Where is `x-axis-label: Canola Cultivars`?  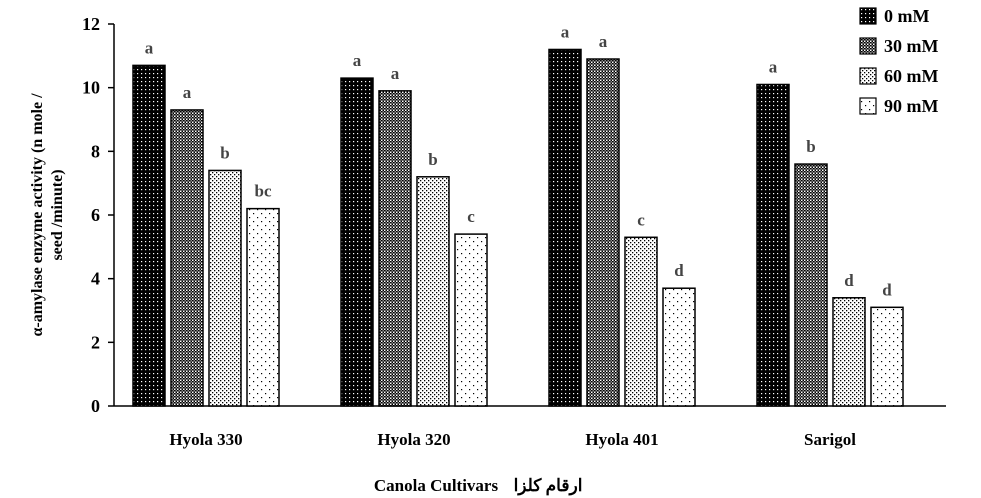
x-axis-label: Canola Cultivars is located at coordinates (436, 485).